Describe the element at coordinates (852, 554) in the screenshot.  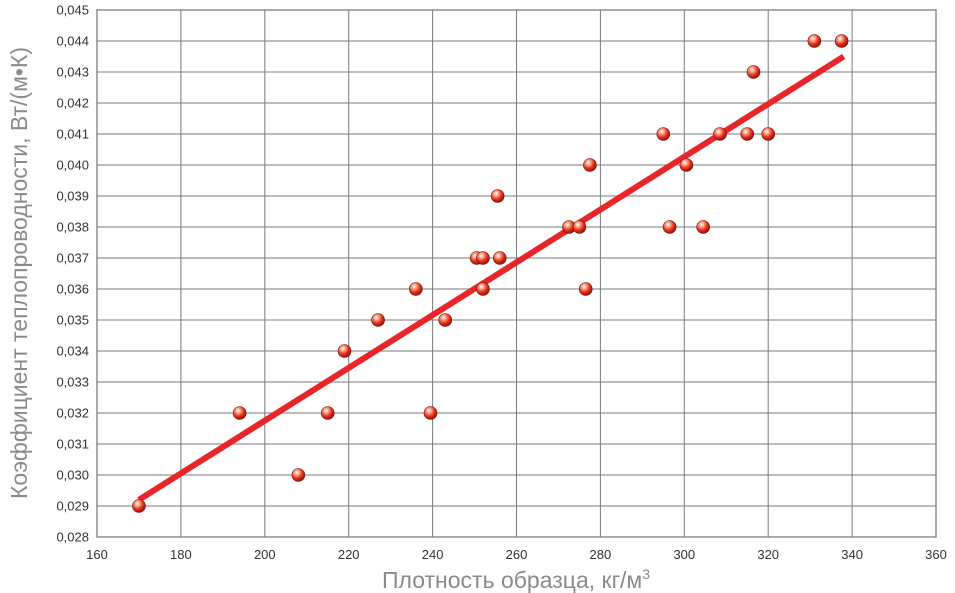
I see `x-tick-label: 340` at that location.